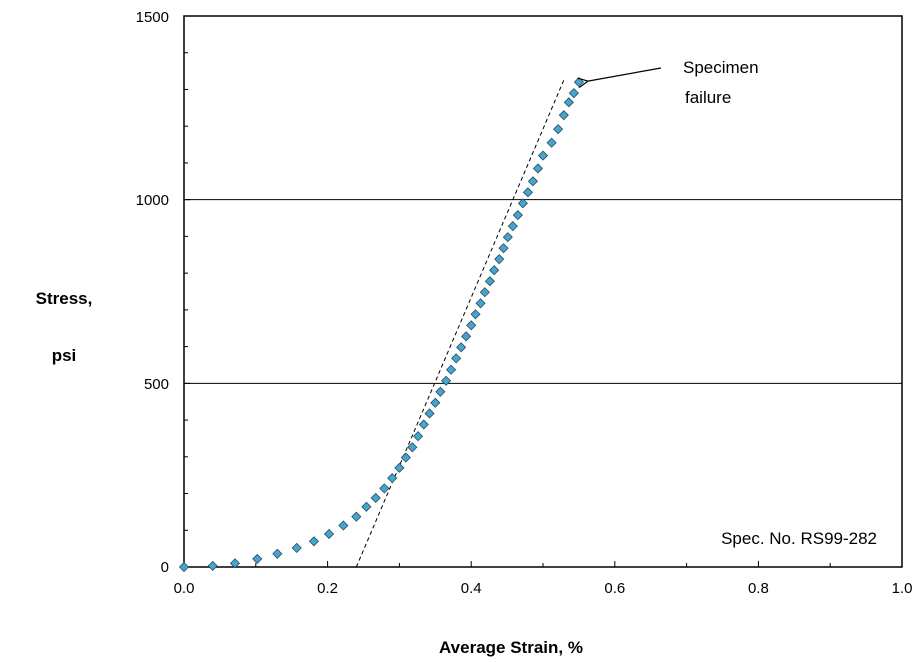 This screenshot has height=662, width=920. I want to click on x-tick-label: 0.4, so click(471, 588).